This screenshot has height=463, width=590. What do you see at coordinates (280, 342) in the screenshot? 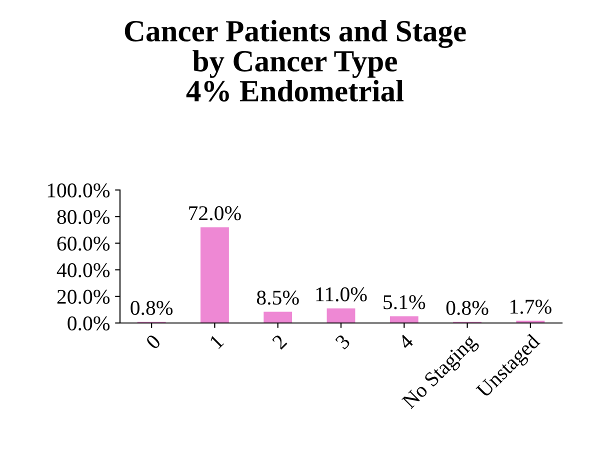
I see `x-tick-label: 2` at bounding box center [280, 342].